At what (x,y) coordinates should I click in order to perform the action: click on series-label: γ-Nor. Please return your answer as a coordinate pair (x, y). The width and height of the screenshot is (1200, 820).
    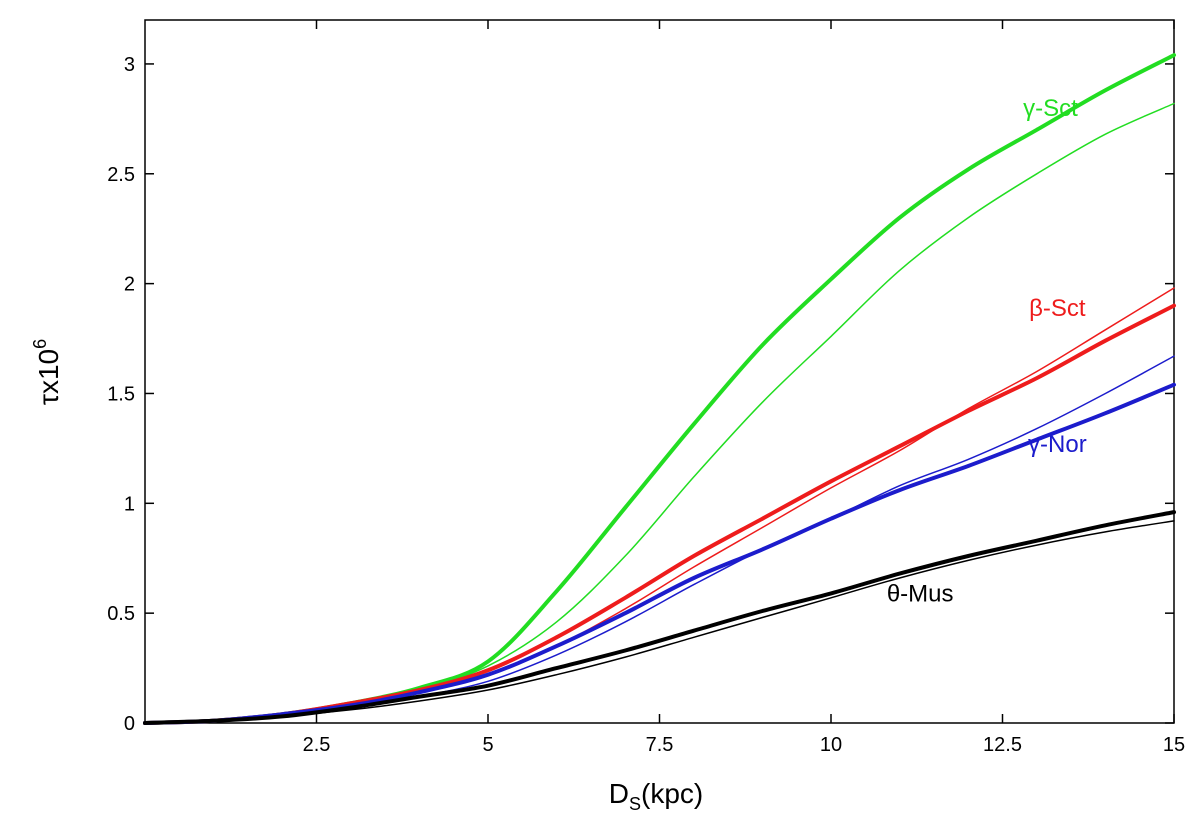
    Looking at the image, I should click on (1057, 444).